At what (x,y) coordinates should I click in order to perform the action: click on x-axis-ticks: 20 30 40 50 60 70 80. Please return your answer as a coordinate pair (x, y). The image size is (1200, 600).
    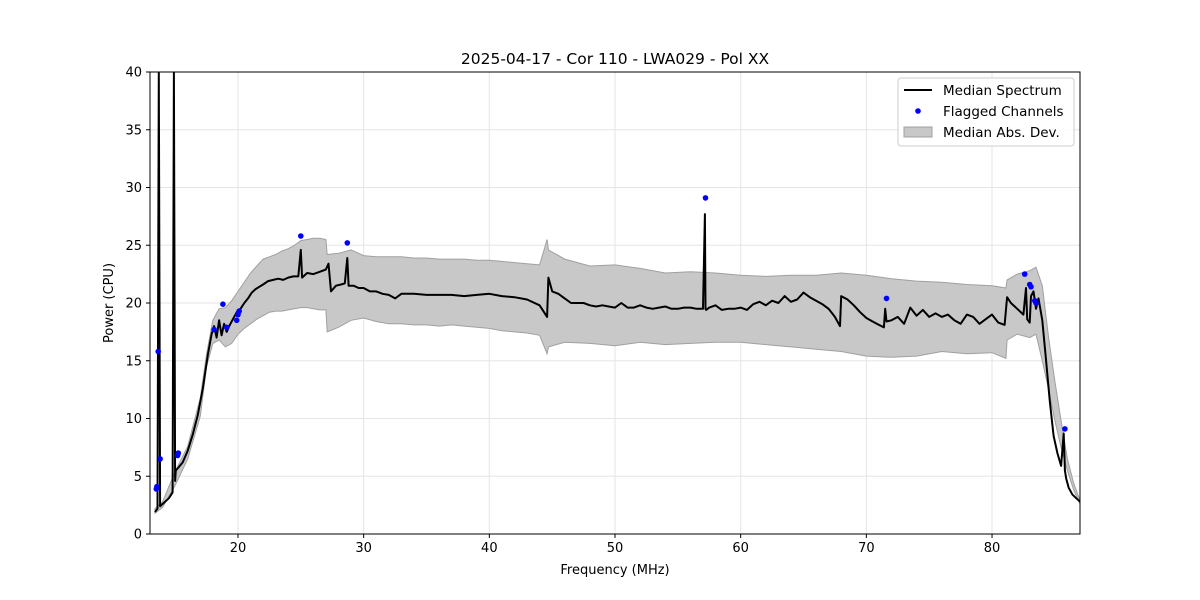
    Looking at the image, I should click on (615, 545).